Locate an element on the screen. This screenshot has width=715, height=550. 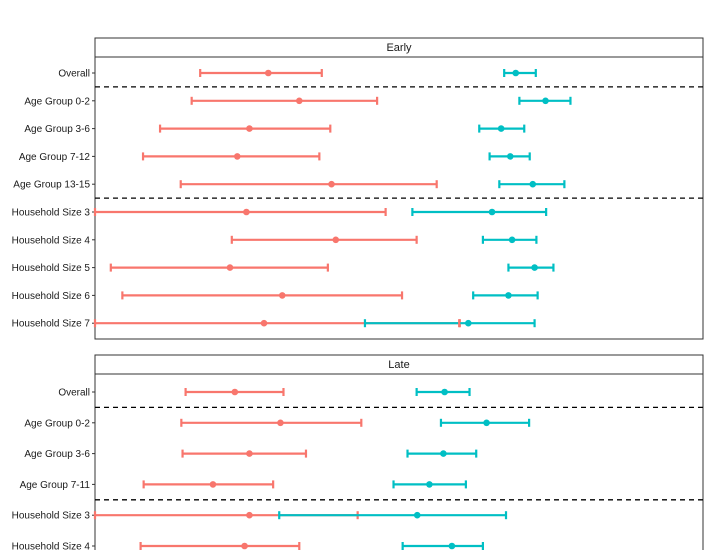
y-tick-label: Household Size 7 is located at coordinates (51, 324).